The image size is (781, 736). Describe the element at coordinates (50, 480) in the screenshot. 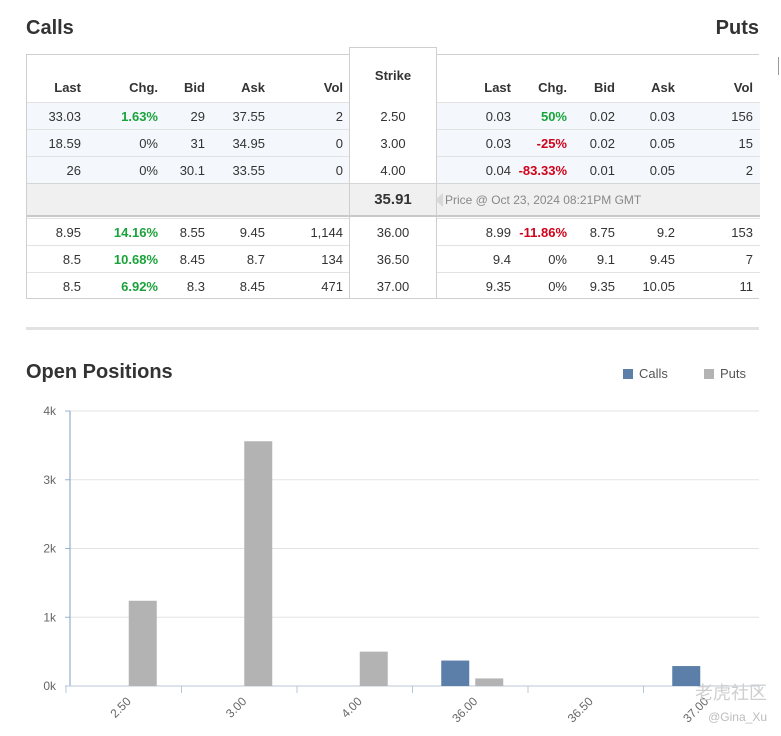

I see `y-tick-label: 3k` at that location.